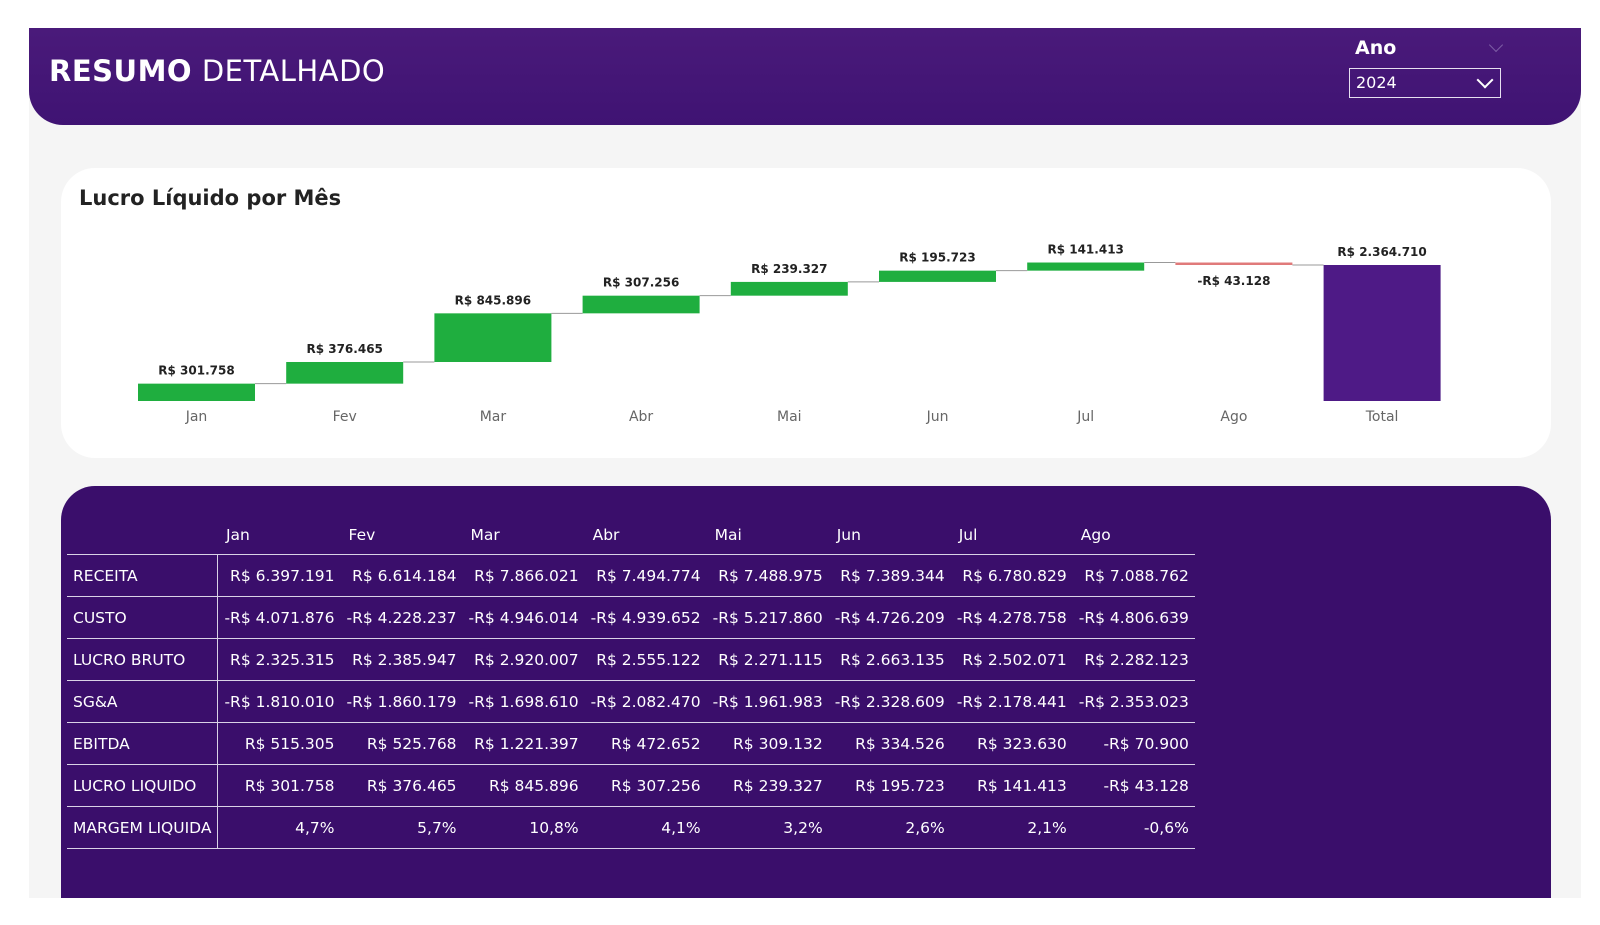  What do you see at coordinates (1133, 701) in the screenshot?
I see `table-cell: -R$ 2.353.023` at bounding box center [1133, 701].